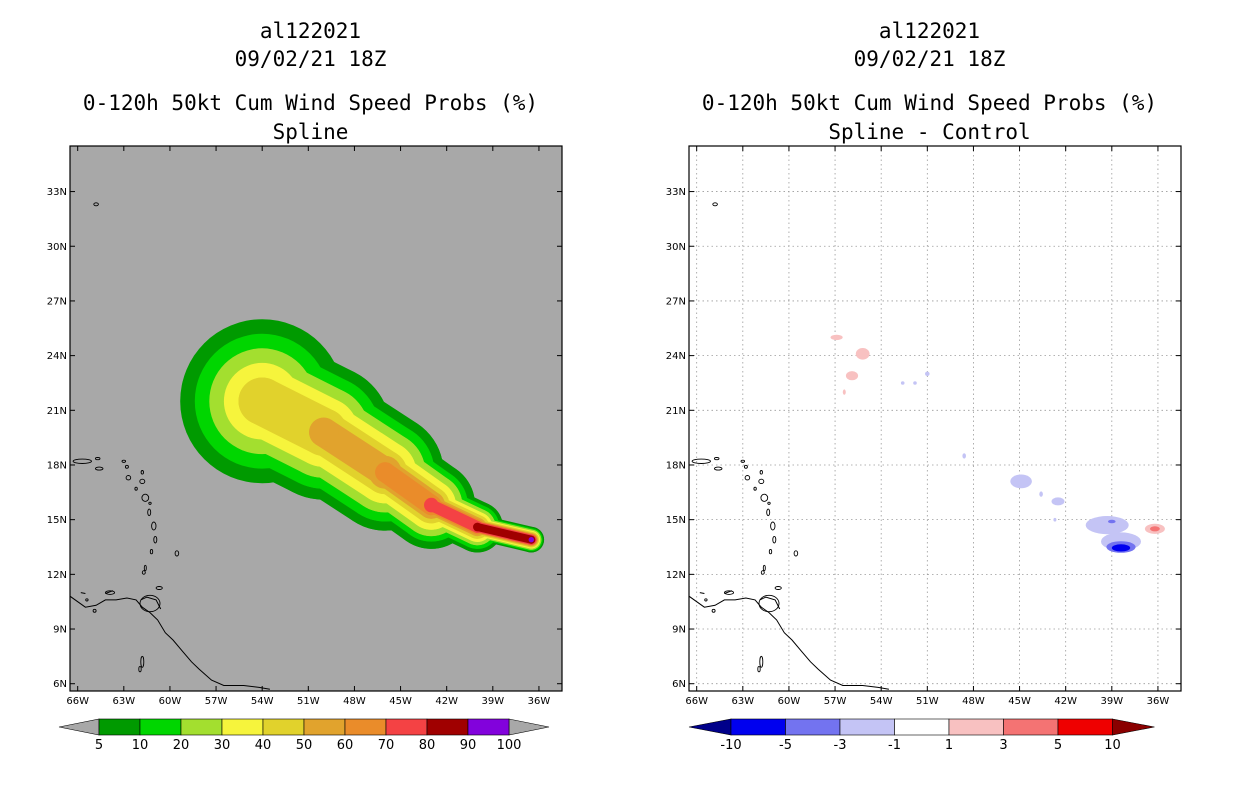 This screenshot has width=1236, height=800. What do you see at coordinates (310, 103) in the screenshot?
I see `left-title-main: 0-120h 50kt Cum Wind Speed Probs (%)` at bounding box center [310, 103].